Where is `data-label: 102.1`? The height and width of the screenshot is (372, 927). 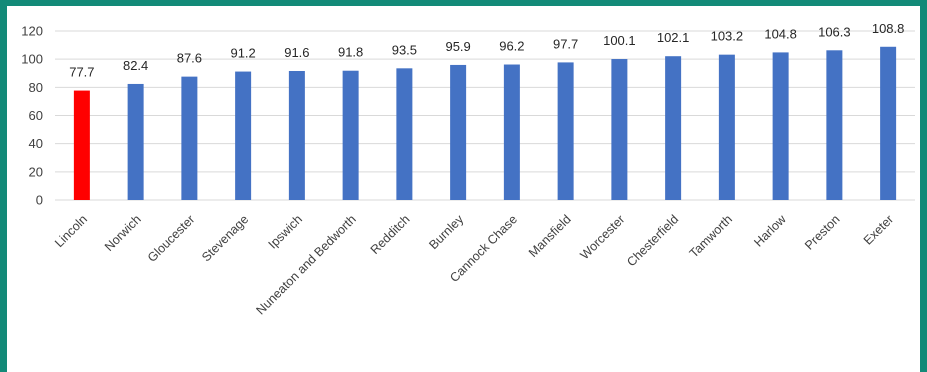
data-label: 102.1 is located at coordinates (673, 37).